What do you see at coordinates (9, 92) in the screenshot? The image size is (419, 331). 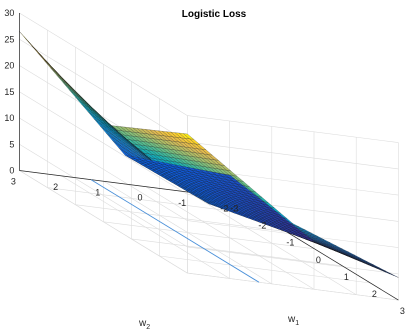 I see `z-tick-label: 15` at bounding box center [9, 92].